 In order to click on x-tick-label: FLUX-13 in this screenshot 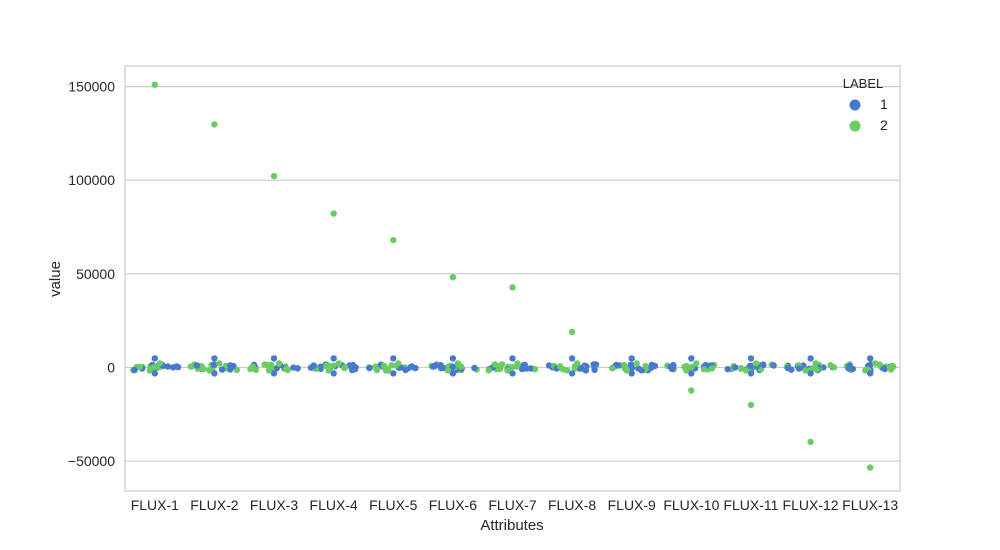, I will do `click(870, 505)`.